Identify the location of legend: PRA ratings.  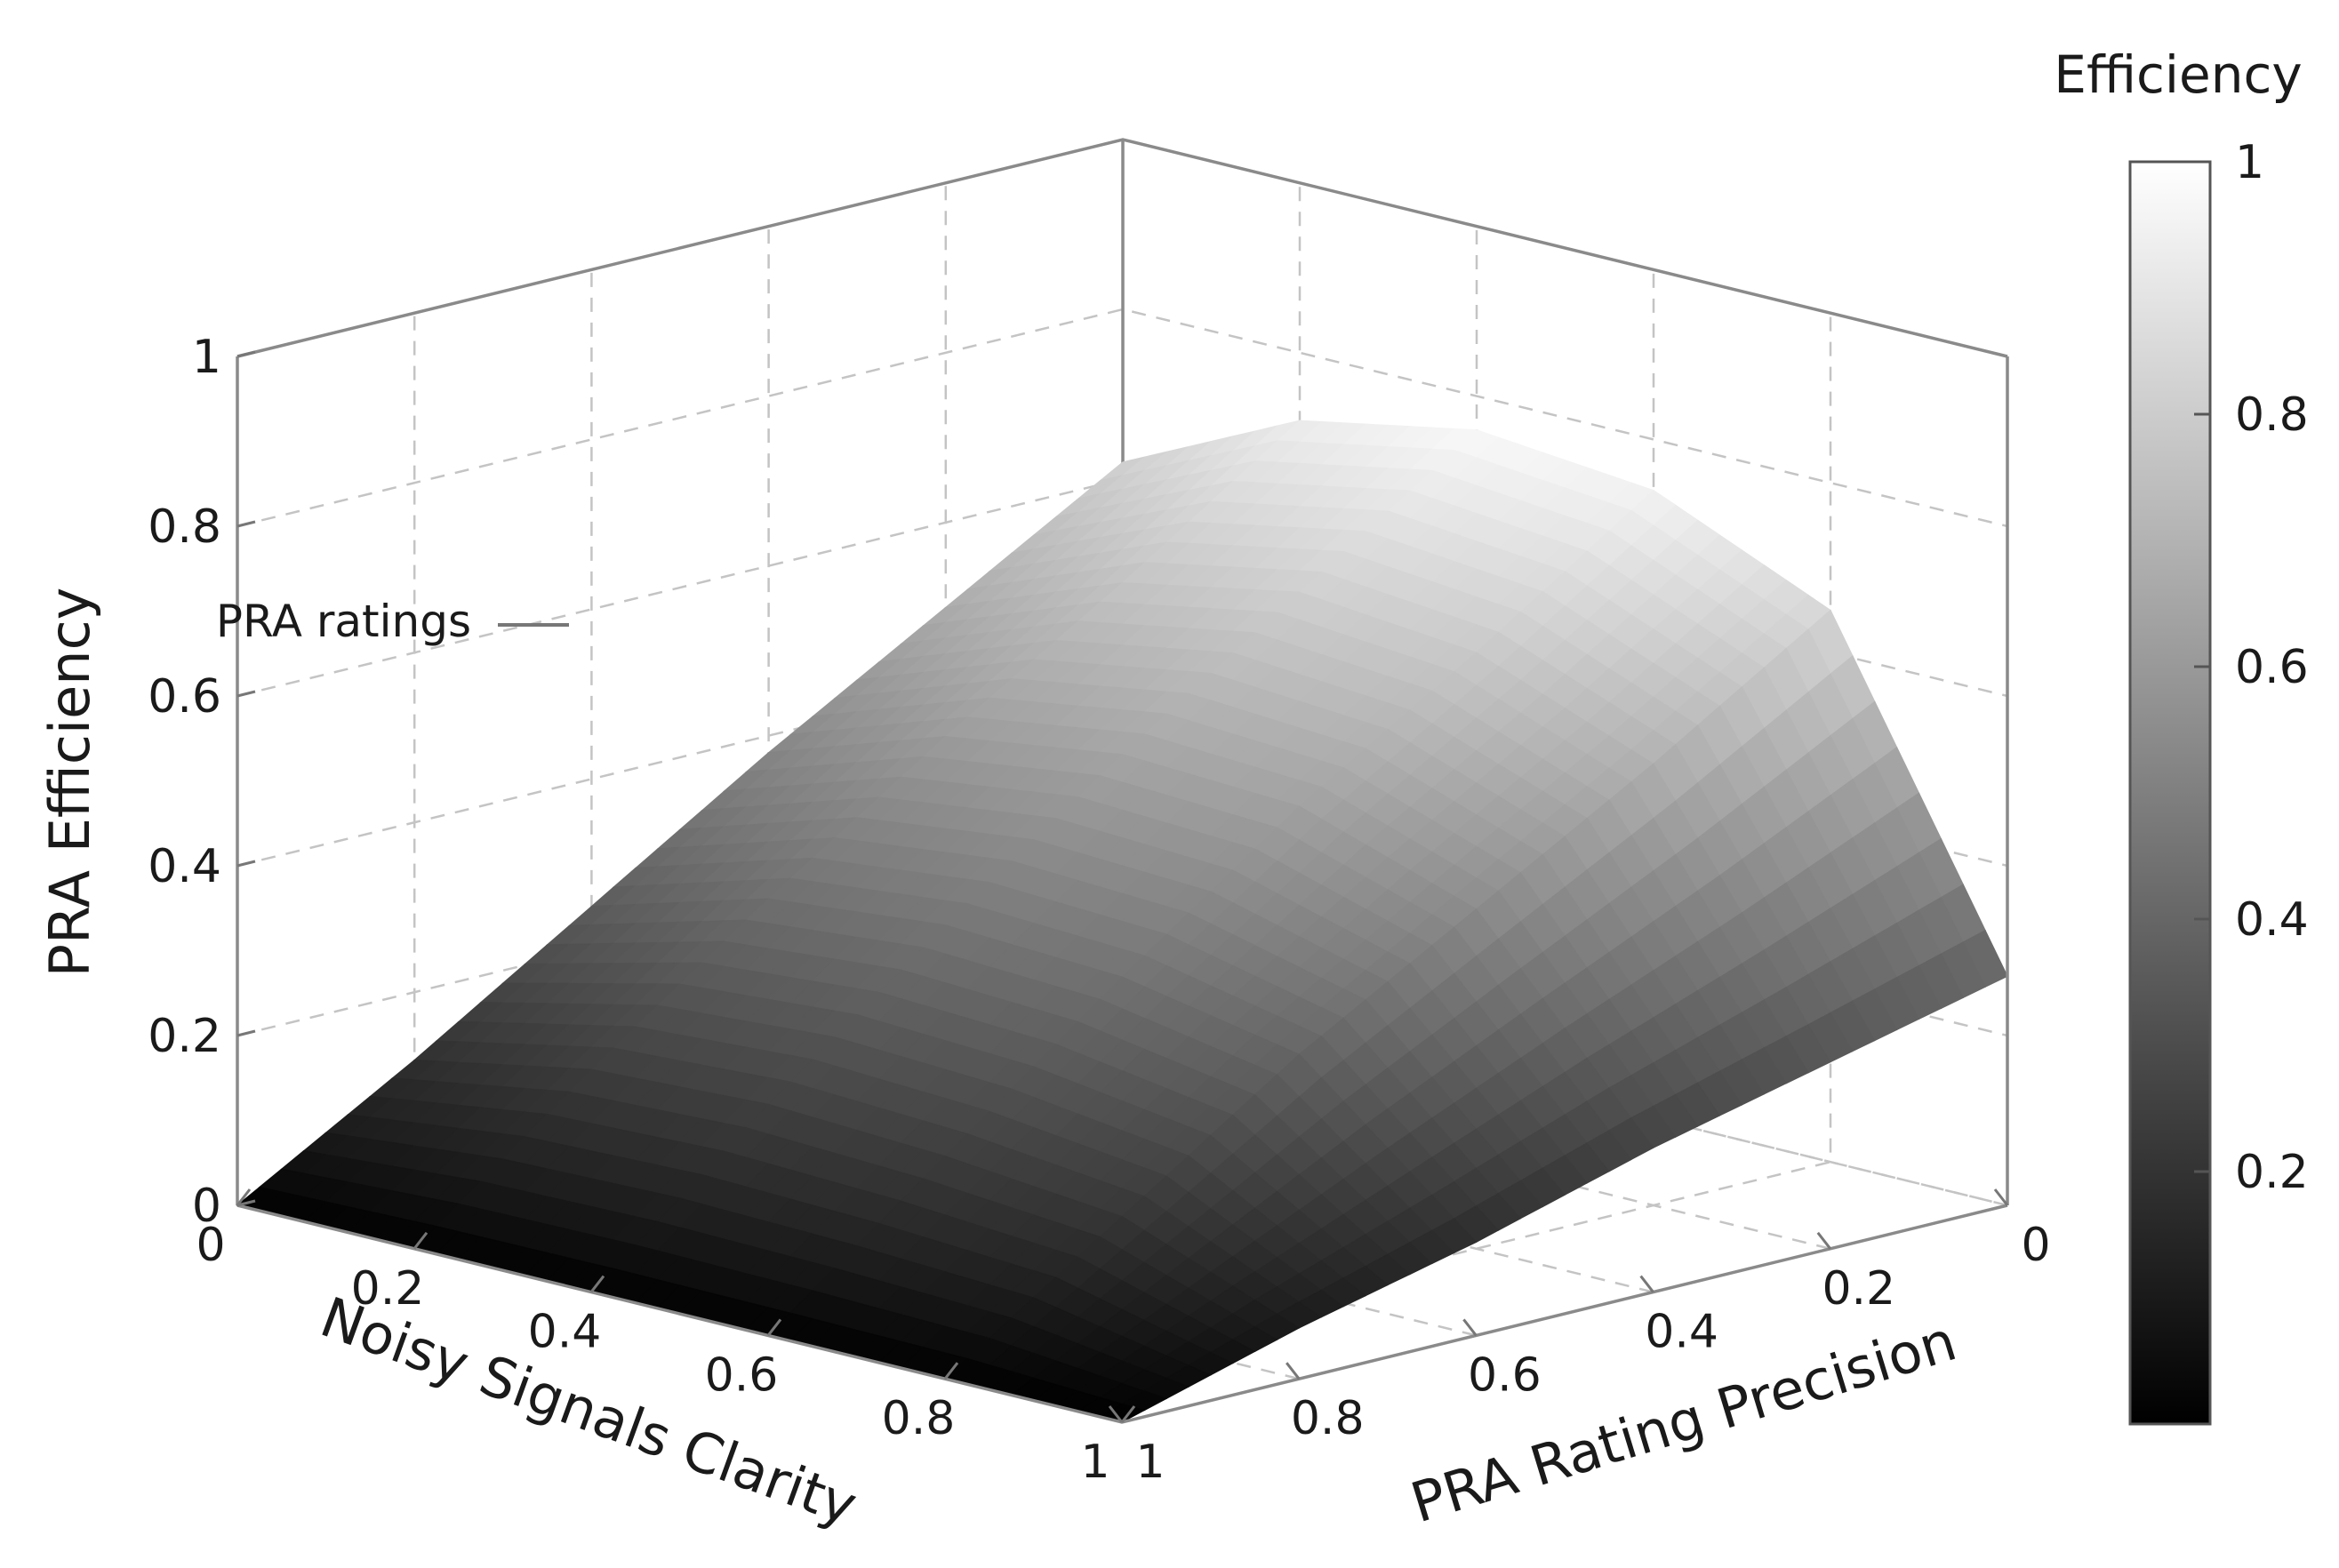
(392, 621).